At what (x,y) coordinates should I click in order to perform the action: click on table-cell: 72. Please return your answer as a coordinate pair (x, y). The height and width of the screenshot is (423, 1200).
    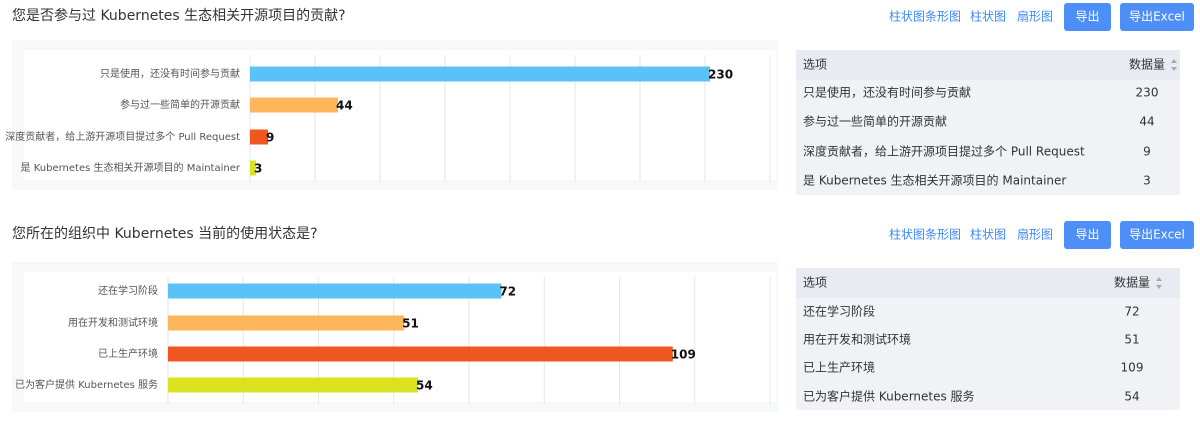
    Looking at the image, I should click on (1131, 312).